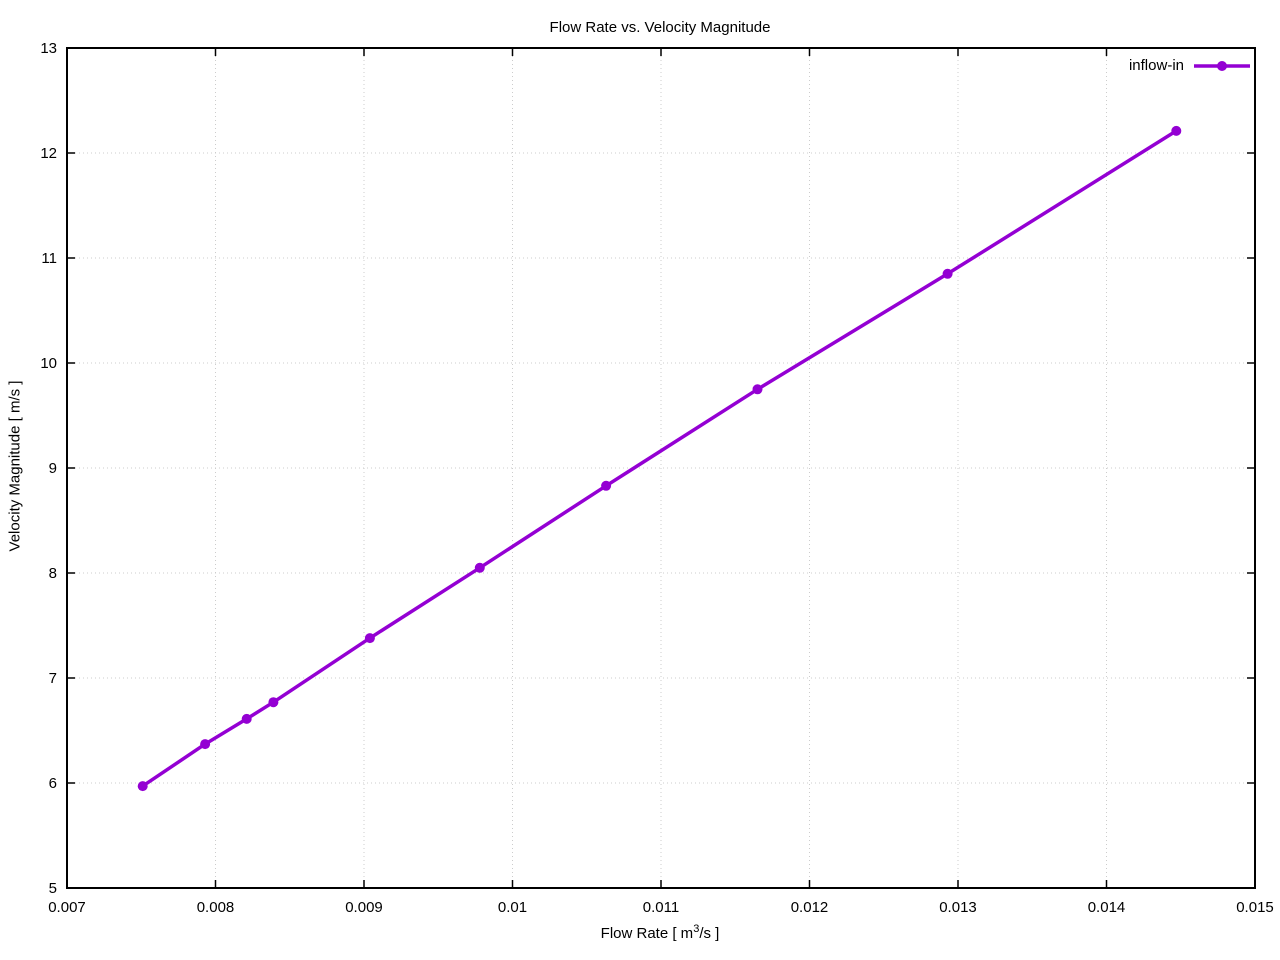 The height and width of the screenshot is (960, 1280). Describe the element at coordinates (48, 153) in the screenshot. I see `y-tick-label: 12` at that location.